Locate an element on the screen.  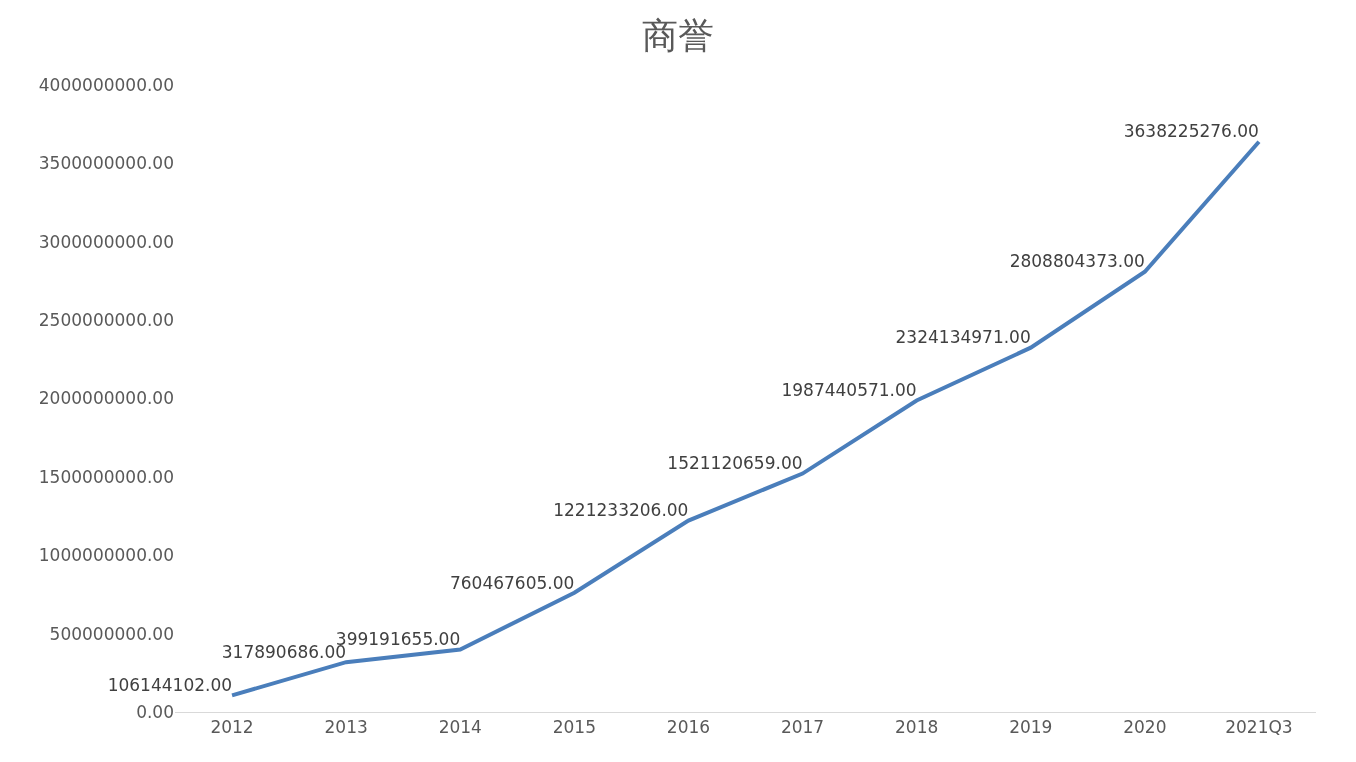
x-tick-label: 2021Q3 is located at coordinates (1259, 727).